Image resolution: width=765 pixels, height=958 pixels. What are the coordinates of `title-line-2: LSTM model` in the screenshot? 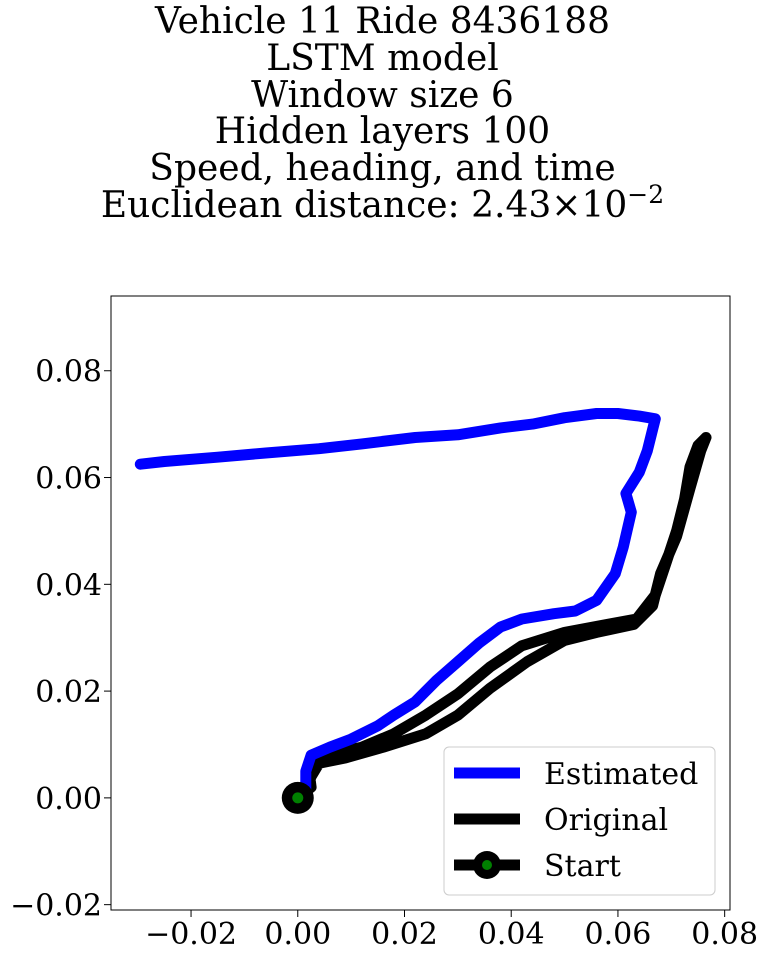 It's located at (382, 58).